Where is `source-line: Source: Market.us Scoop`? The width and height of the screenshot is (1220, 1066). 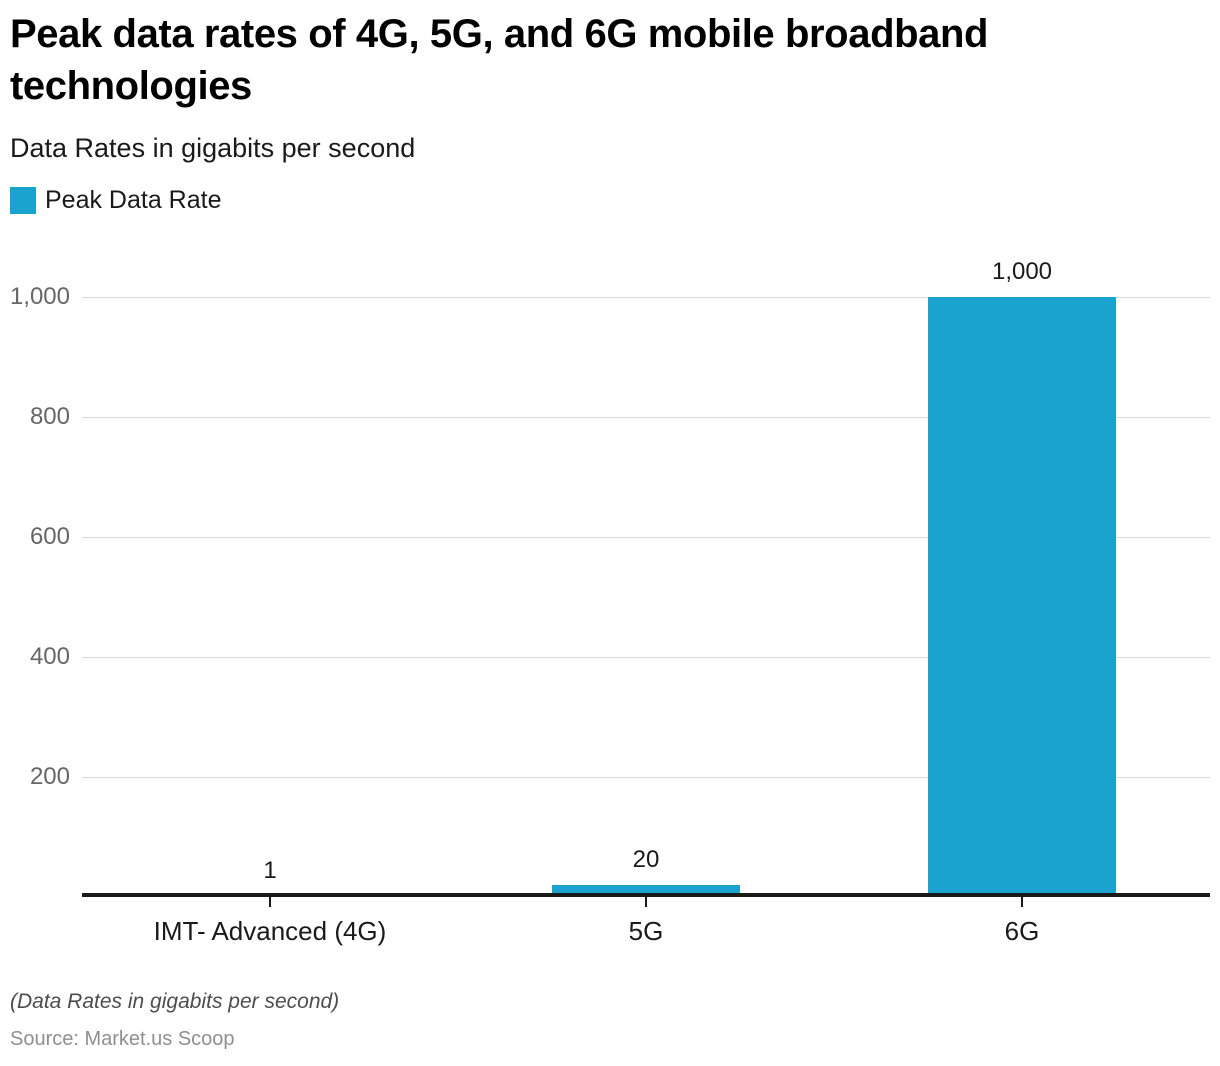
source-line: Source: Market.us Scoop is located at coordinates (122, 1039).